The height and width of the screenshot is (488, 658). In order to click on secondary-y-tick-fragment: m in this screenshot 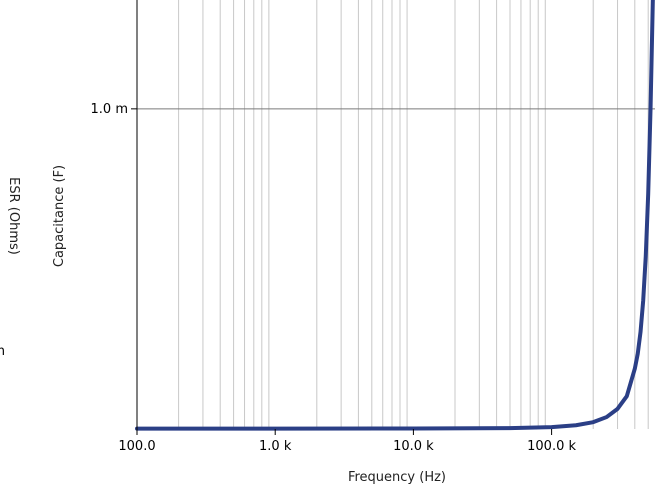, I will do `click(2, 351)`.